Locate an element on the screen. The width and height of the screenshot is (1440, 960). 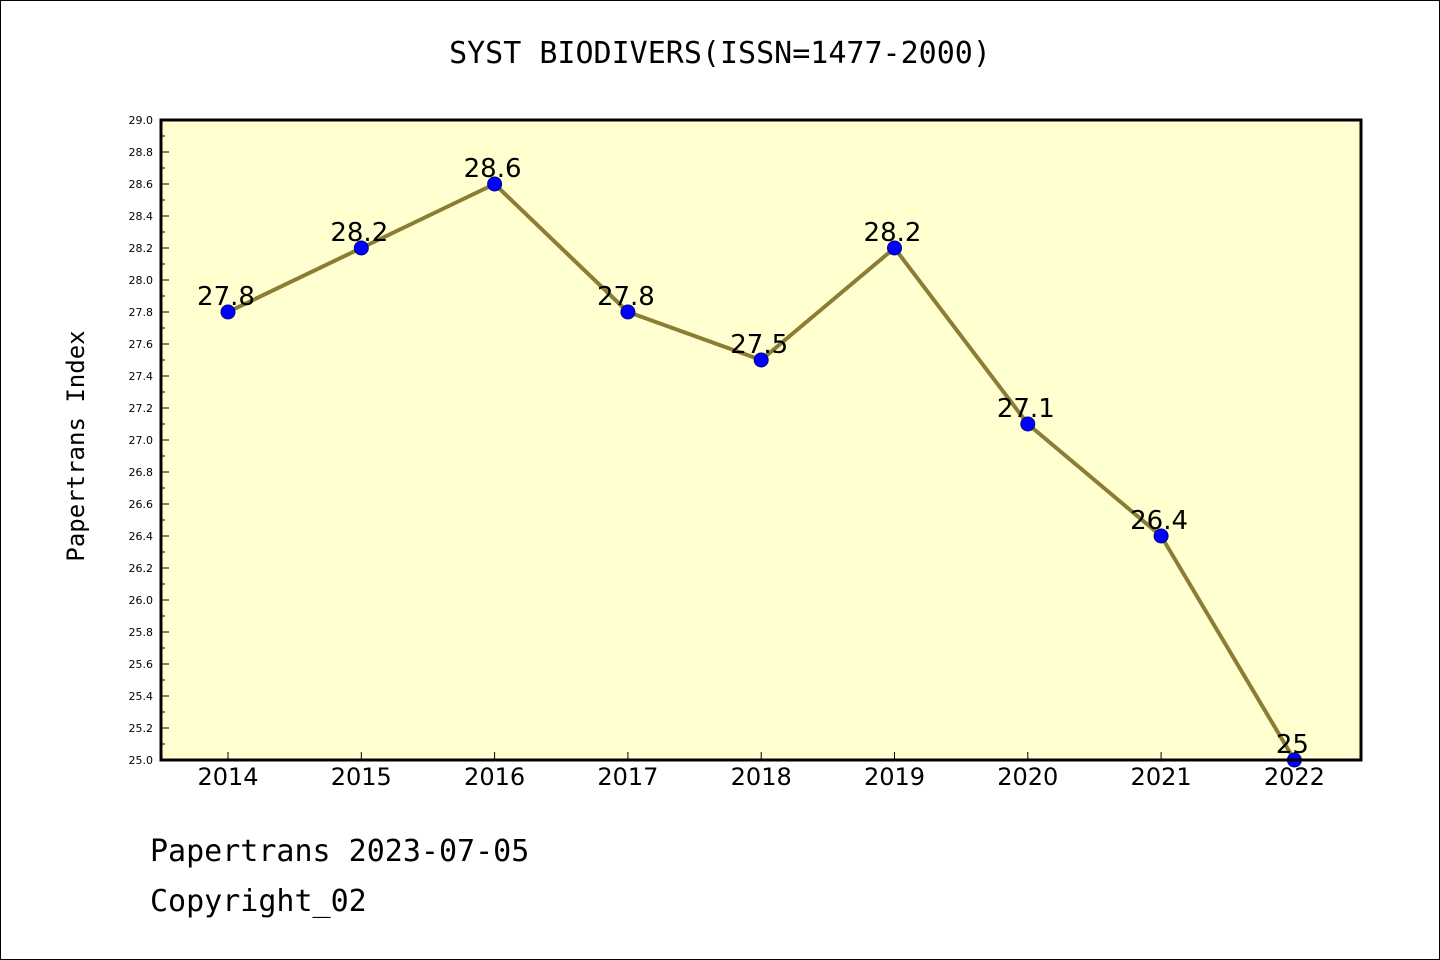
y-tick-label: 27.2 is located at coordinates (141, 408).